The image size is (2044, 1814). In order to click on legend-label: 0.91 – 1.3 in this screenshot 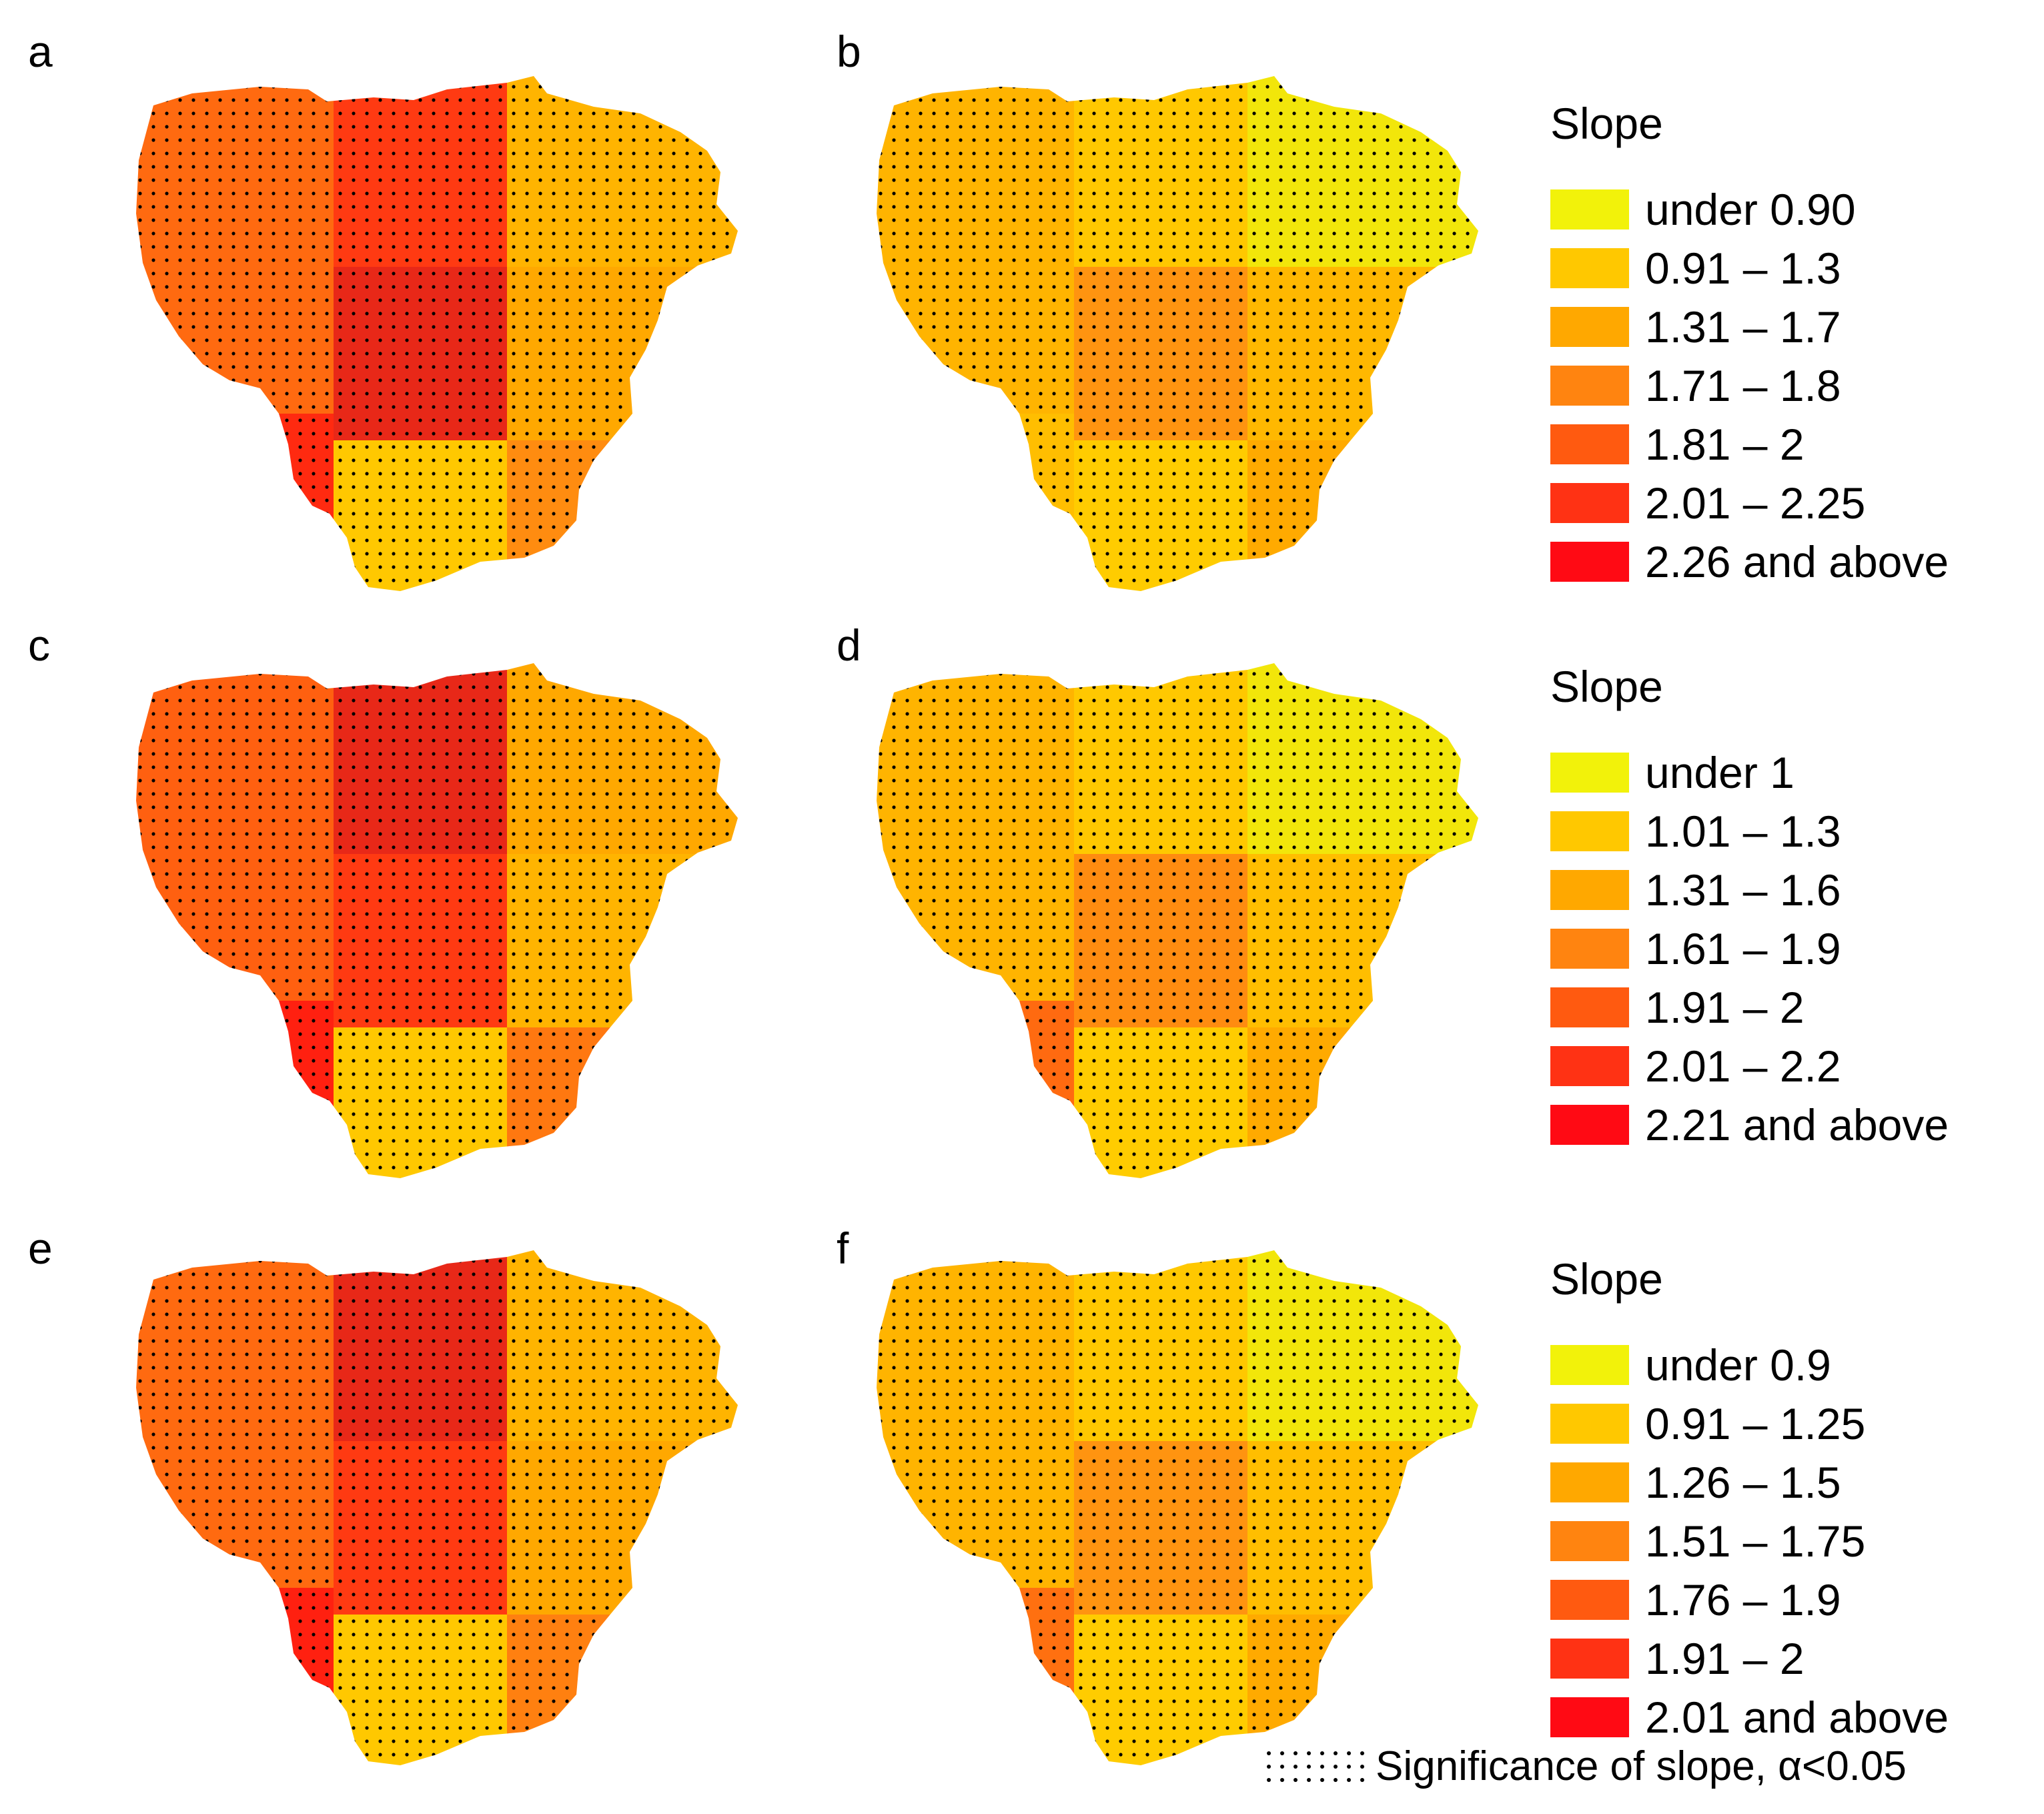, I will do `click(1743, 268)`.